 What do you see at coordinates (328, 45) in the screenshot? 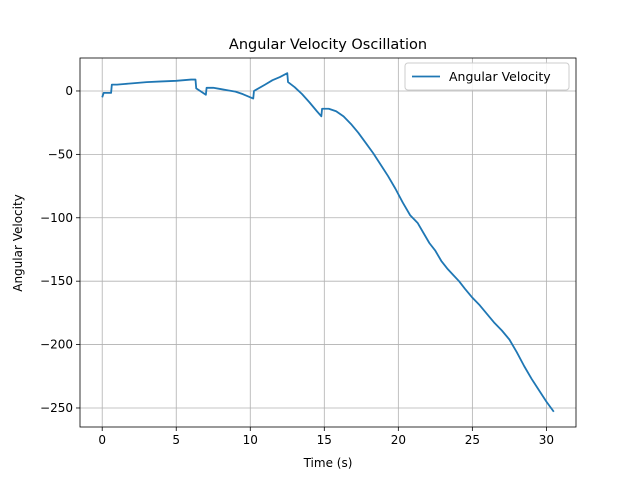
I see `chart-title: Angular Velocity Oscillation` at bounding box center [328, 45].